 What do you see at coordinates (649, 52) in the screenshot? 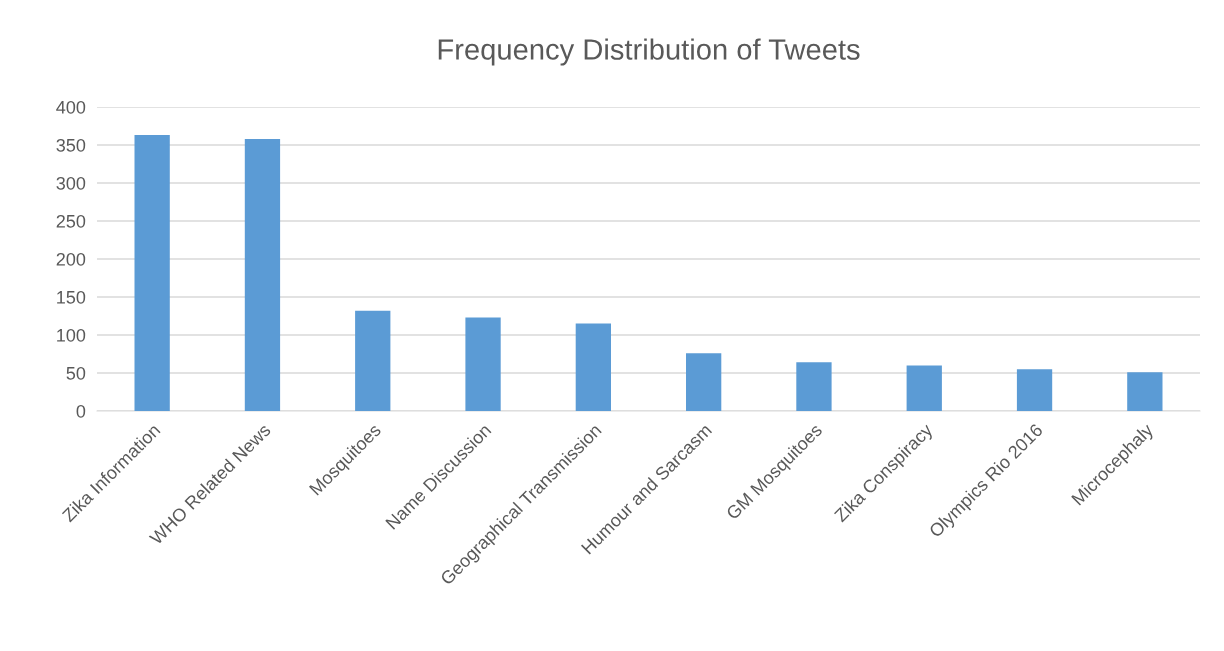
I see `chart-title: Frequency Distribution of Tweets` at bounding box center [649, 52].